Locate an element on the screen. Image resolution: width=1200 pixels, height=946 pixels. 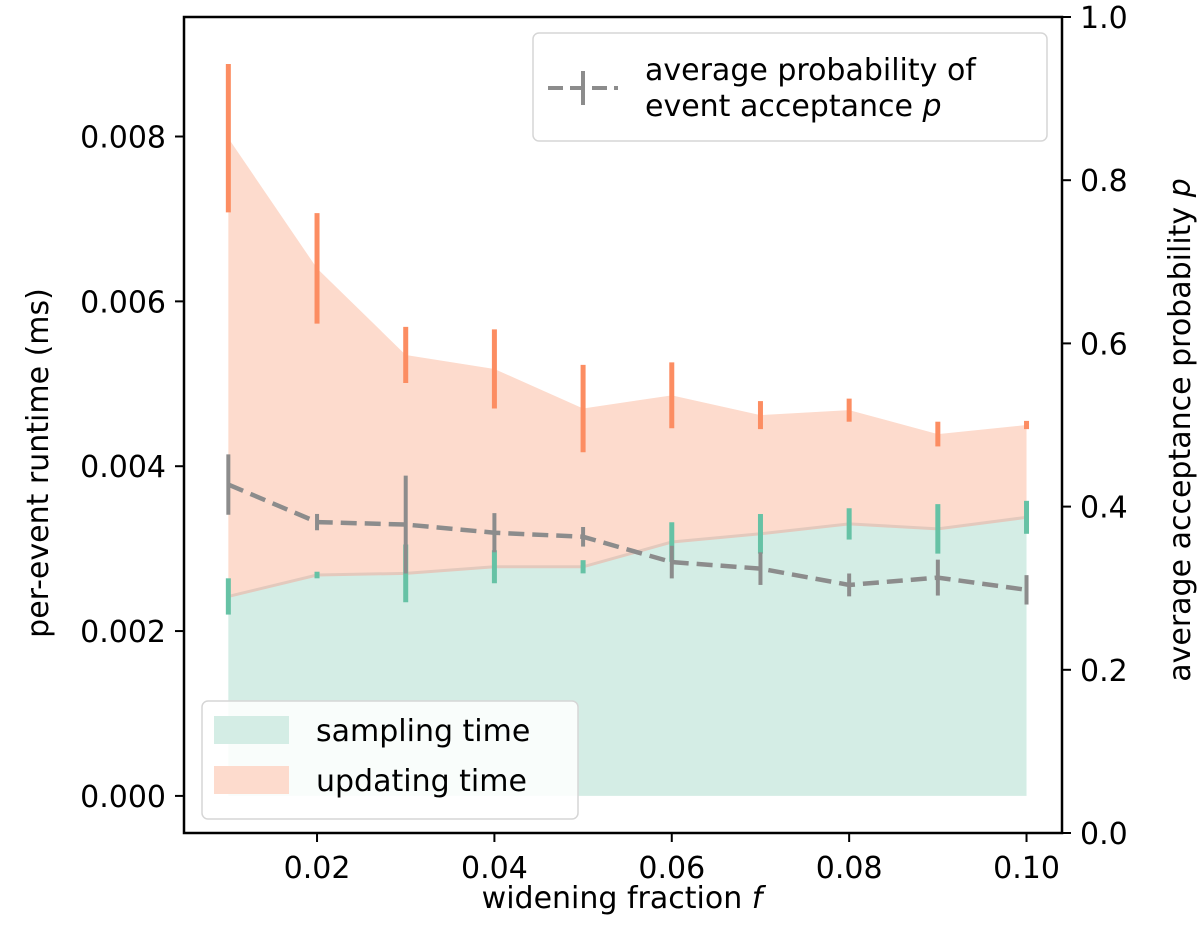
legend-updating-text: updating time is located at coordinates (421, 781).